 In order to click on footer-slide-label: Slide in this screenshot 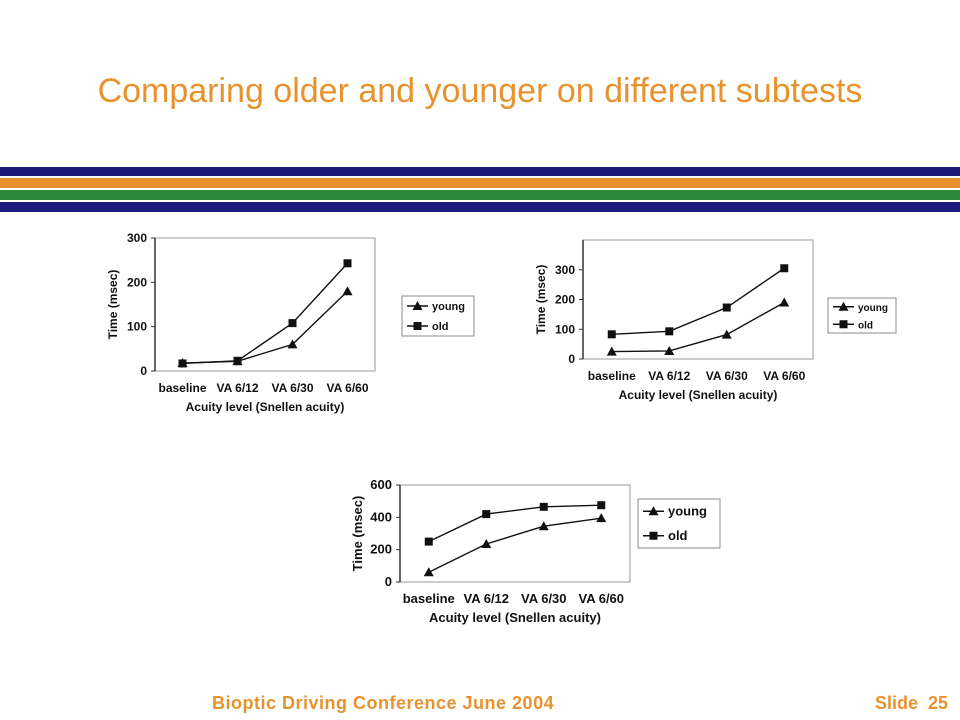, I will do `click(896, 703)`.